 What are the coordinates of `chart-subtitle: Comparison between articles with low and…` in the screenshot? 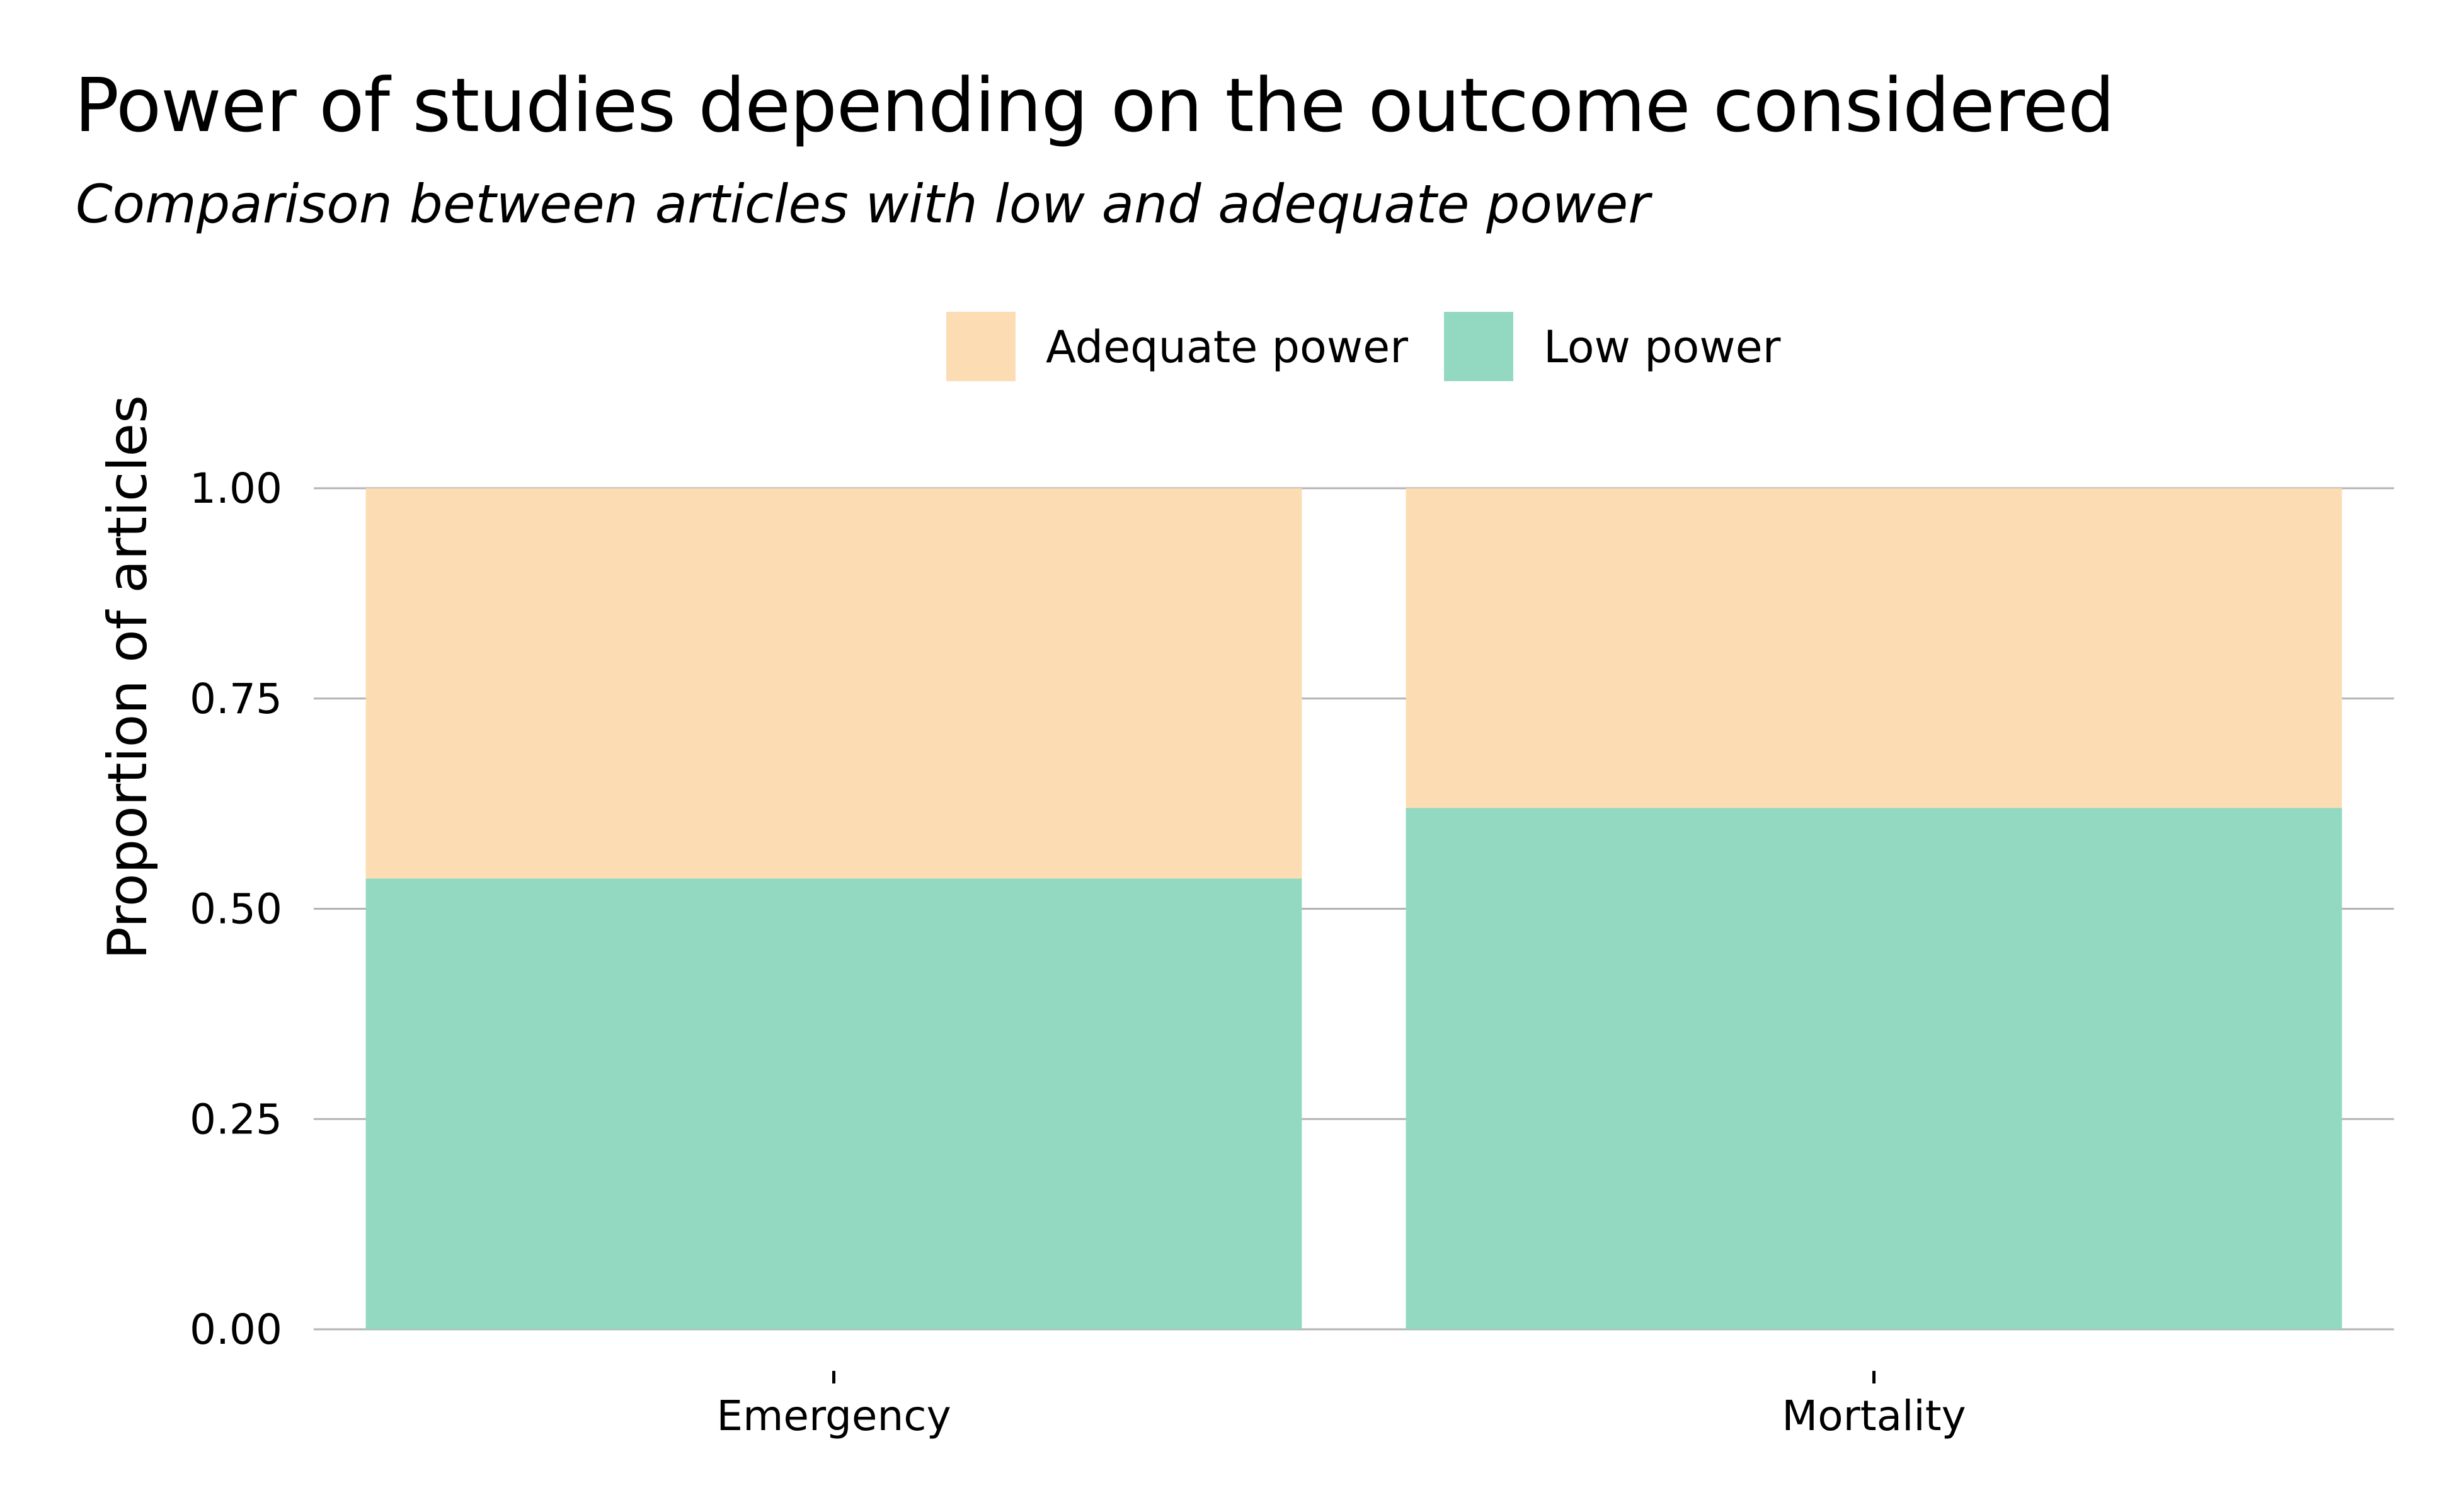 It's located at (863, 204).